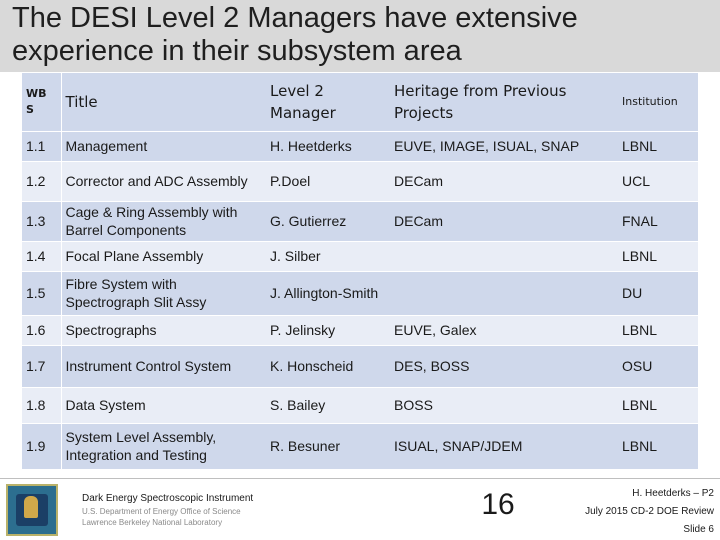 The width and height of the screenshot is (720, 540). I want to click on cell-wbs: 1.3, so click(42, 221).